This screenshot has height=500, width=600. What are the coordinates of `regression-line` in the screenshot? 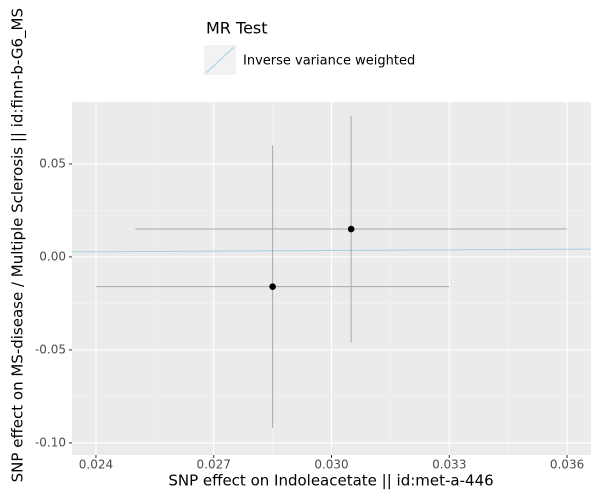 It's located at (331, 250).